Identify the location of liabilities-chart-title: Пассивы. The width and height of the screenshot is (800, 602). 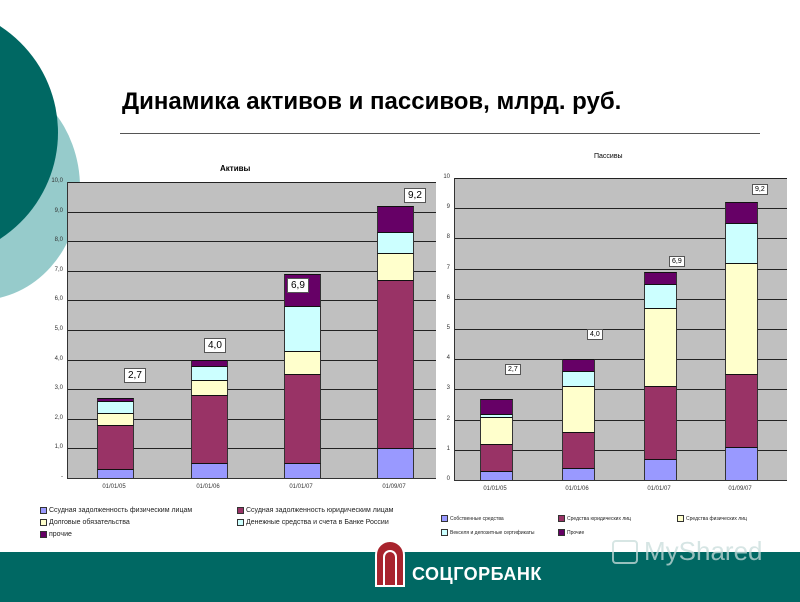
(608, 156).